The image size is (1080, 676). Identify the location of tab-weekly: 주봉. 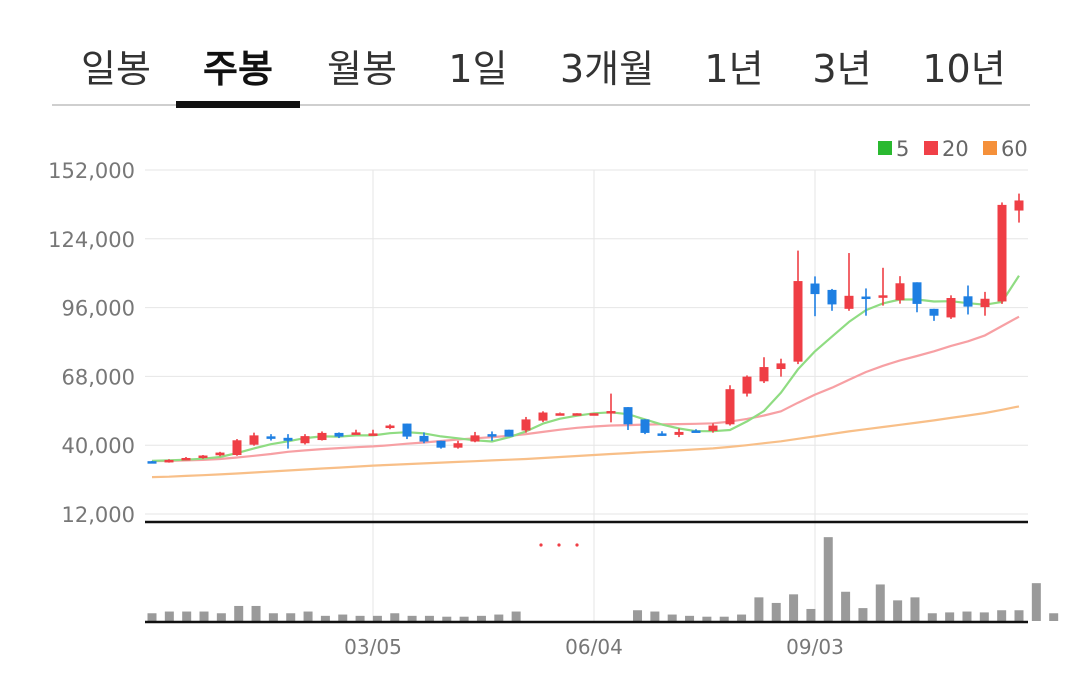
(238, 69).